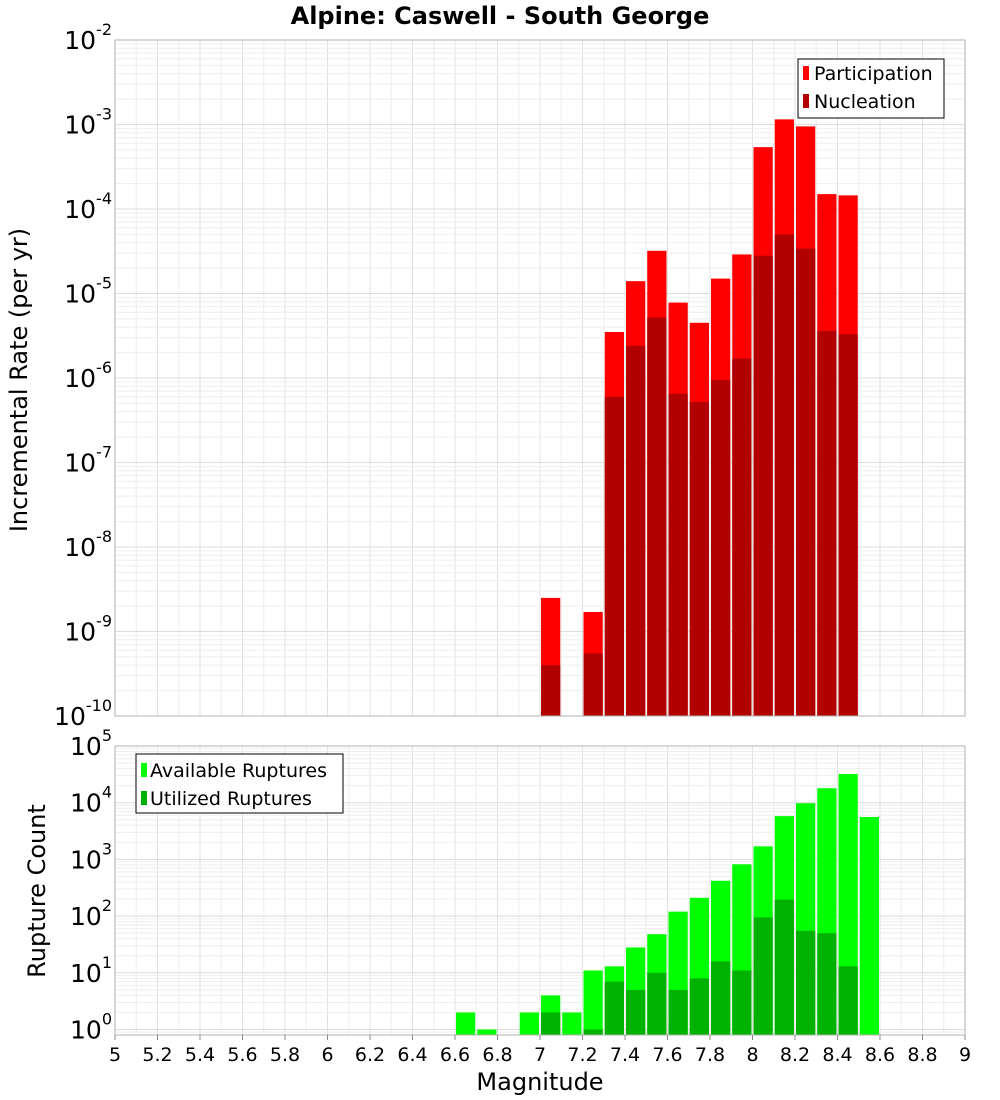 The image size is (1000, 1100). What do you see at coordinates (88, 37) in the screenshot?
I see `y-tick-label: 10⁻²` at bounding box center [88, 37].